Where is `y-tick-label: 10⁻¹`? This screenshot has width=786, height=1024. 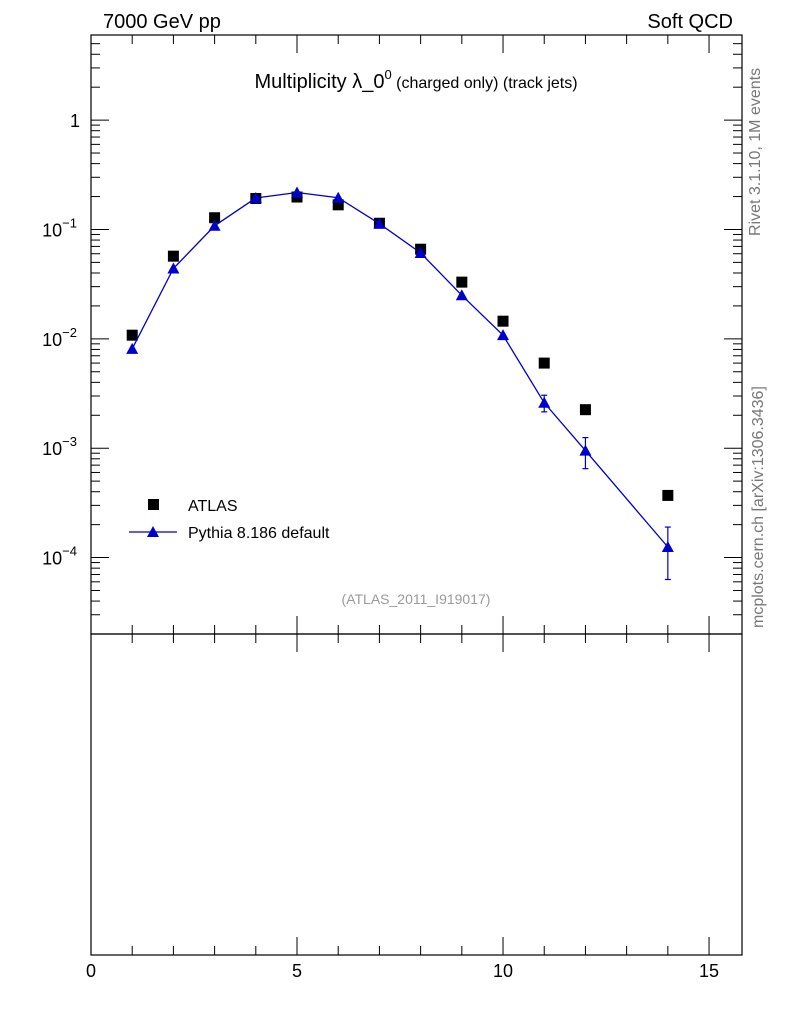 y-tick-label: 10⁻¹ is located at coordinates (59, 227).